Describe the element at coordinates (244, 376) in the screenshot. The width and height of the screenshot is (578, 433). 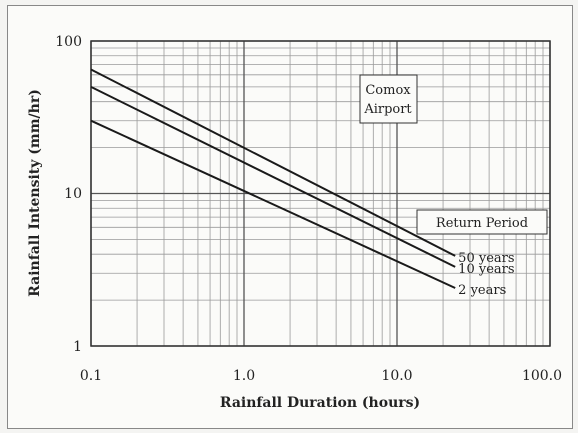
I see `x-tick-label: 1.0` at that location.